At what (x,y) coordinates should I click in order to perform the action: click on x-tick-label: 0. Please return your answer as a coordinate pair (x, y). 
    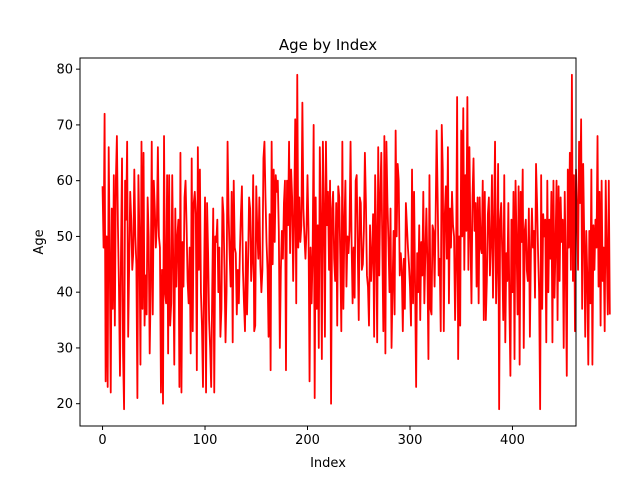
    Looking at the image, I should click on (102, 440).